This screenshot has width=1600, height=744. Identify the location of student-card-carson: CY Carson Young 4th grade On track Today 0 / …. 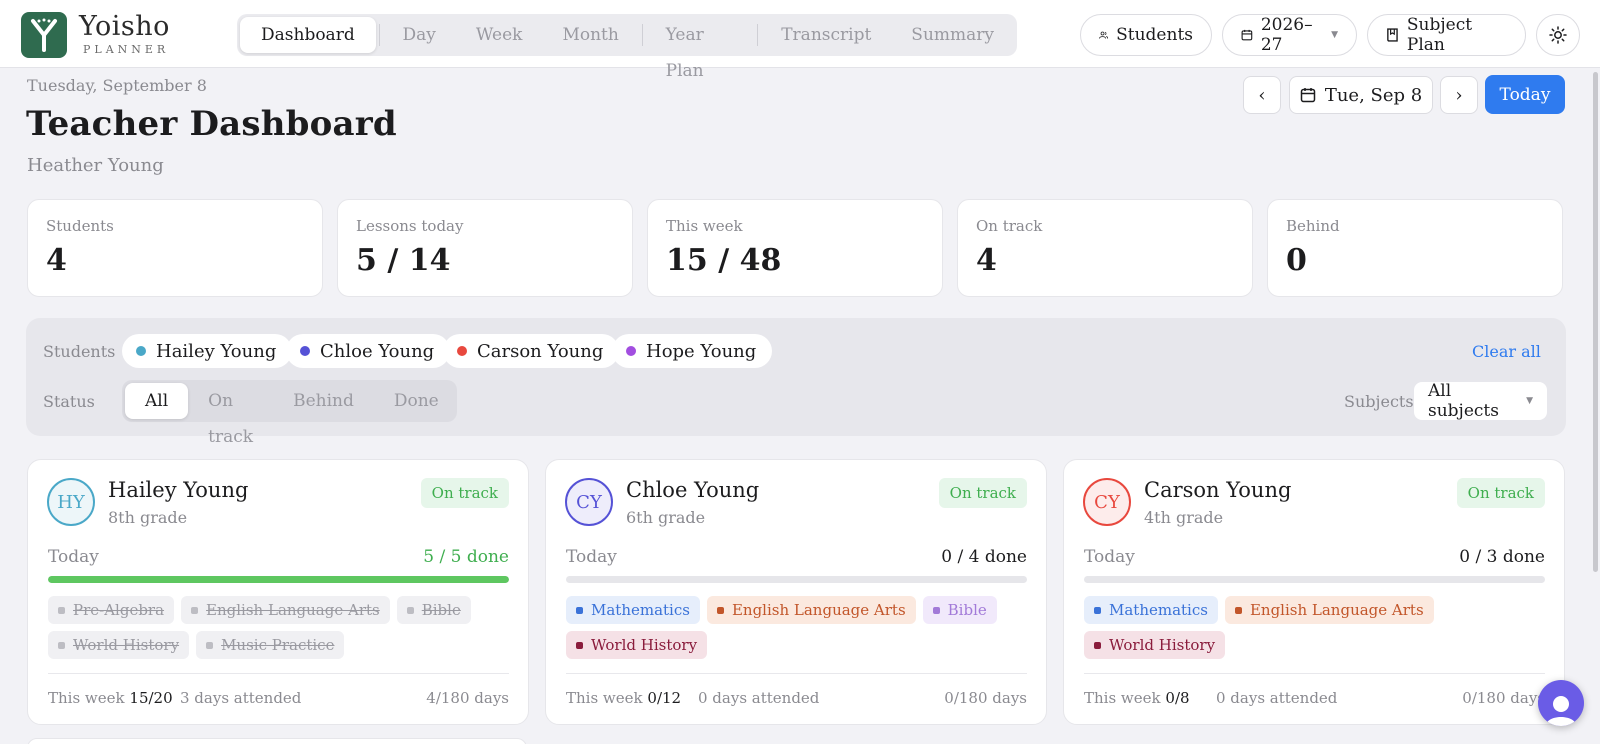
(1314, 592).